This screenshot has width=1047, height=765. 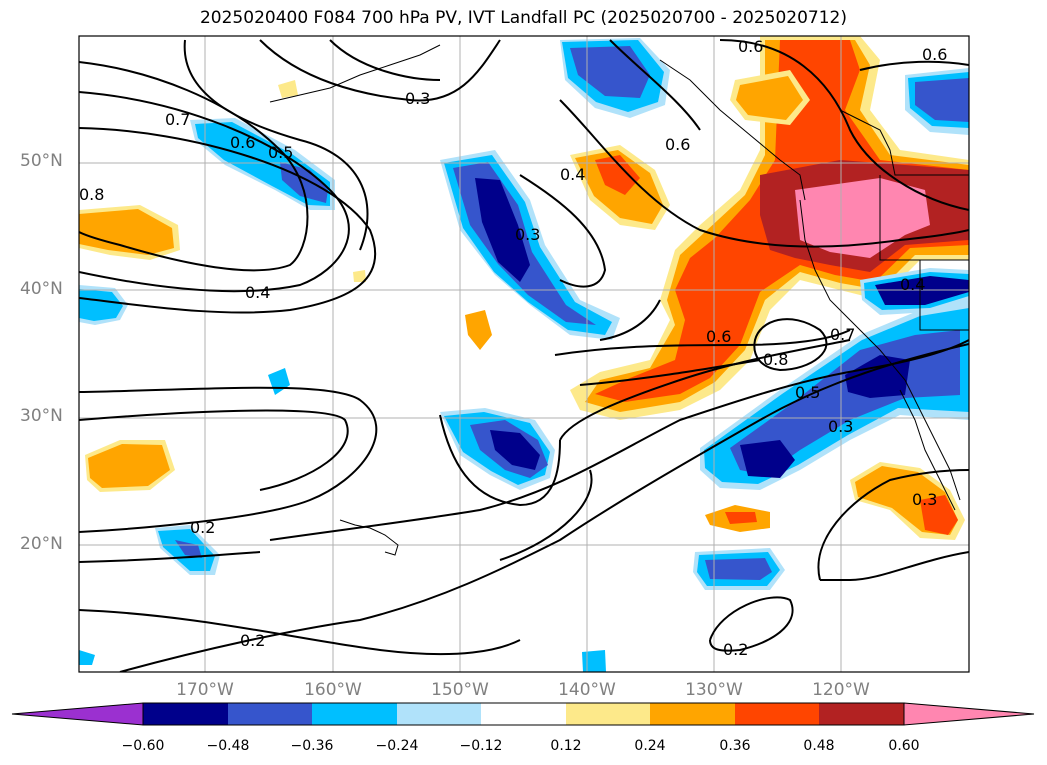 I want to click on colorbar-frame, so click(x=523, y=714).